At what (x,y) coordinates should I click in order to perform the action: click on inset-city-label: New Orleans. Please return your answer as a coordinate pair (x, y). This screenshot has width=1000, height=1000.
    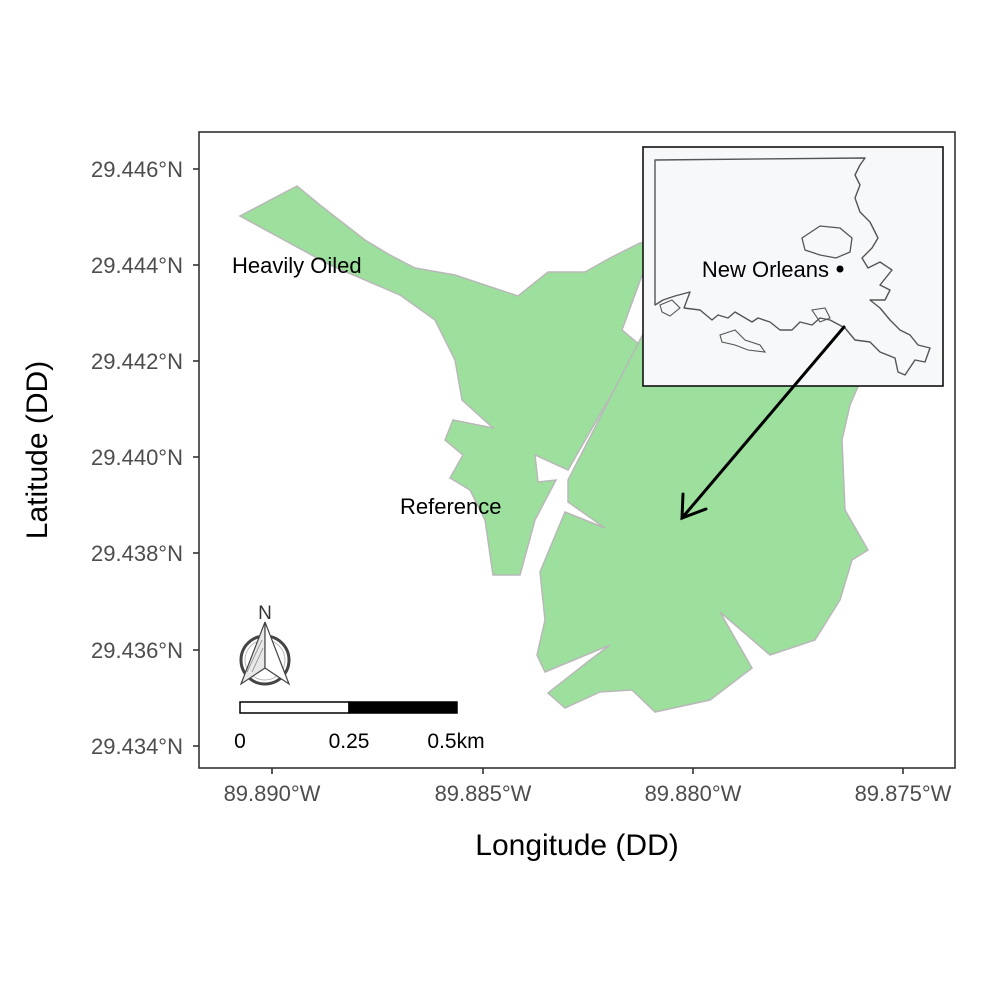
    Looking at the image, I should click on (765, 269).